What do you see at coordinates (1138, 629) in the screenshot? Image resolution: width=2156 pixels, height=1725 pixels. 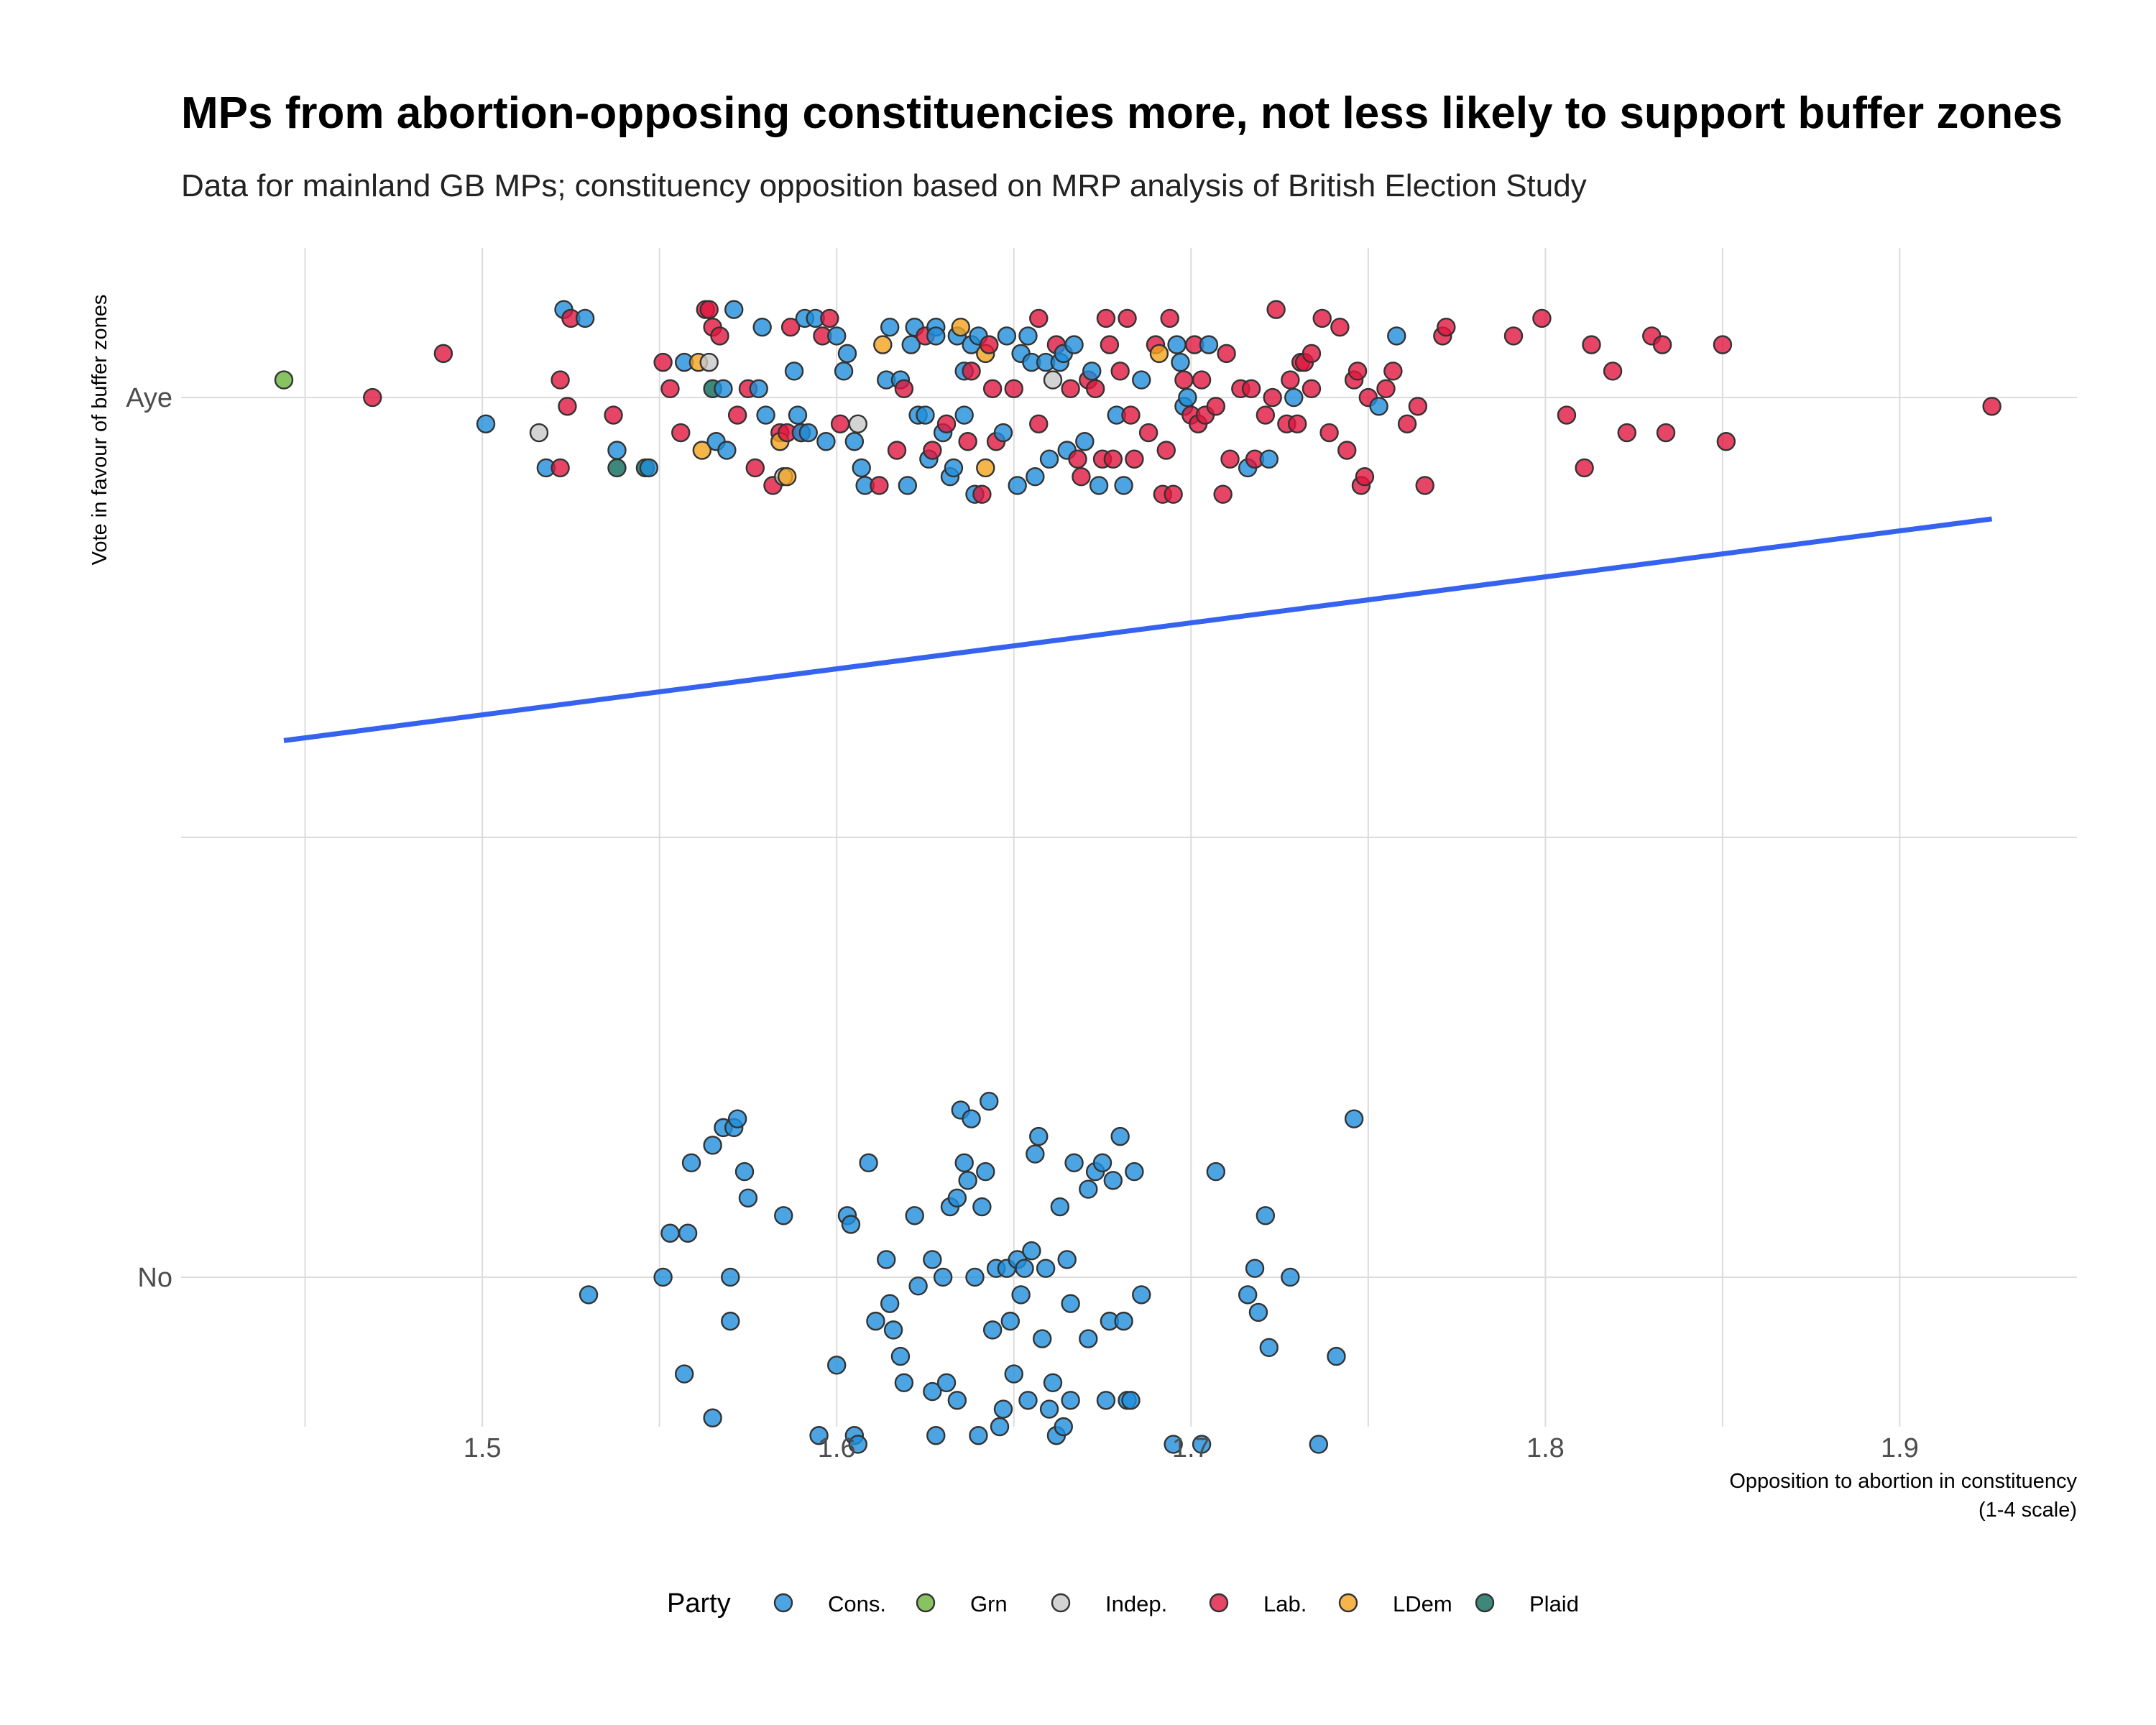 I see `trend-line` at bounding box center [1138, 629].